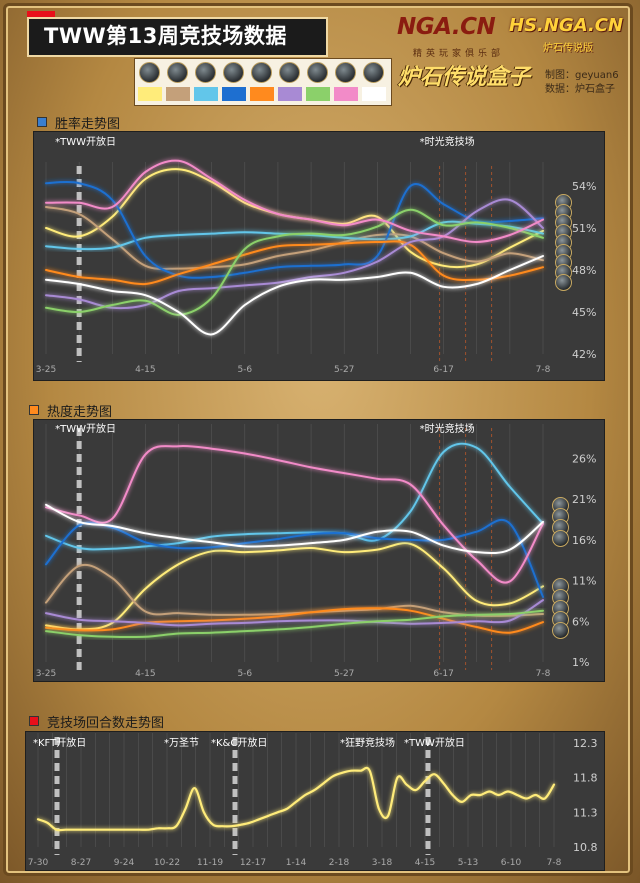 This screenshot has width=640, height=883. What do you see at coordinates (584, 312) in the screenshot?
I see `y-tick-label: 45%` at bounding box center [584, 312].